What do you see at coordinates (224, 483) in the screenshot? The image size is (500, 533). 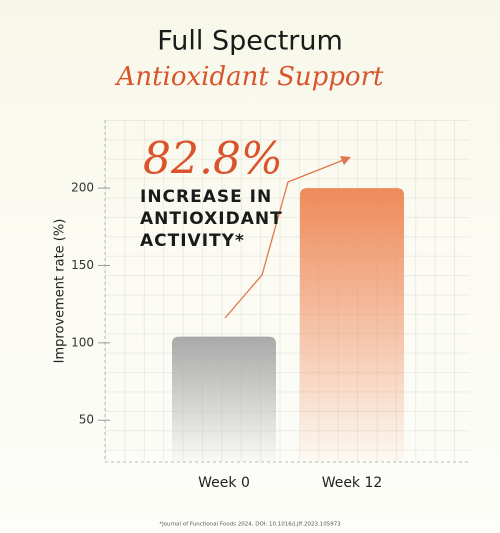 I see `x-tick-label: Week 0` at bounding box center [224, 483].